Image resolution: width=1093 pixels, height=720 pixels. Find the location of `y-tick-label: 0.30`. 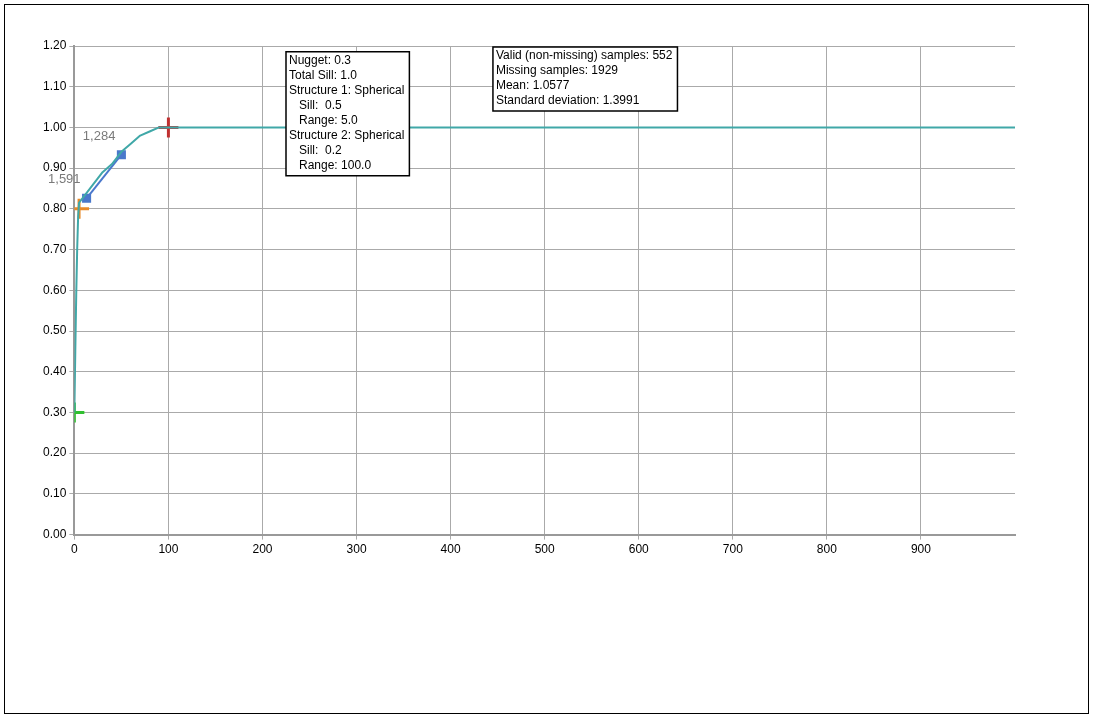

y-tick-label: 0.30 is located at coordinates (55, 411).